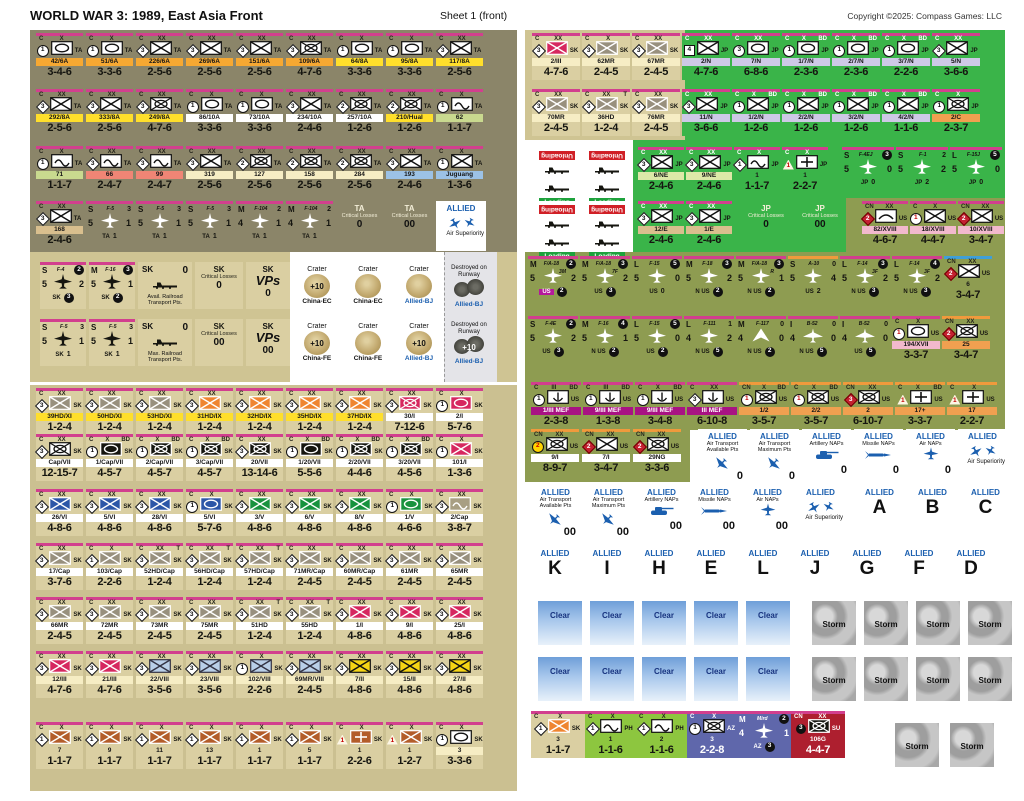 This screenshot has width=1024, height=801. Describe the element at coordinates (109, 457) in the screenshot. I see `unit-counter-1-Cap-VII: C X BD 1 SK 1/Cap/VII 4-5-7` at that location.